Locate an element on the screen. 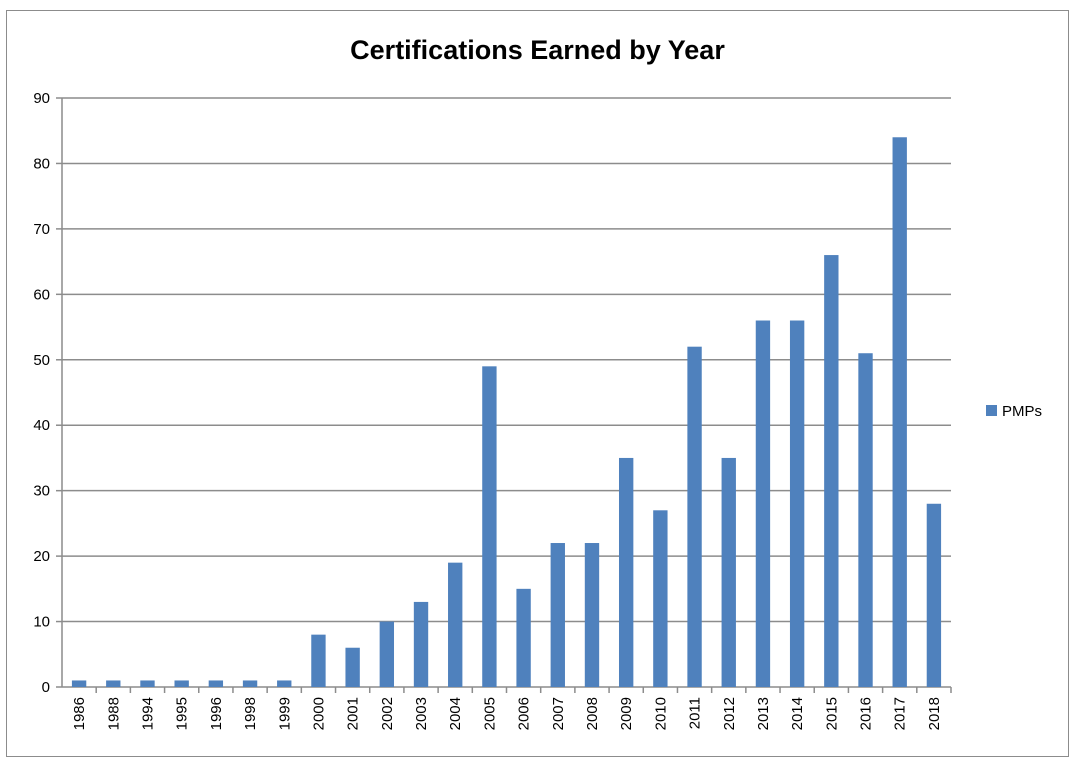 Image resolution: width=1084 pixels, height=771 pixels. x-tick-label: 2017 is located at coordinates (900, 713).